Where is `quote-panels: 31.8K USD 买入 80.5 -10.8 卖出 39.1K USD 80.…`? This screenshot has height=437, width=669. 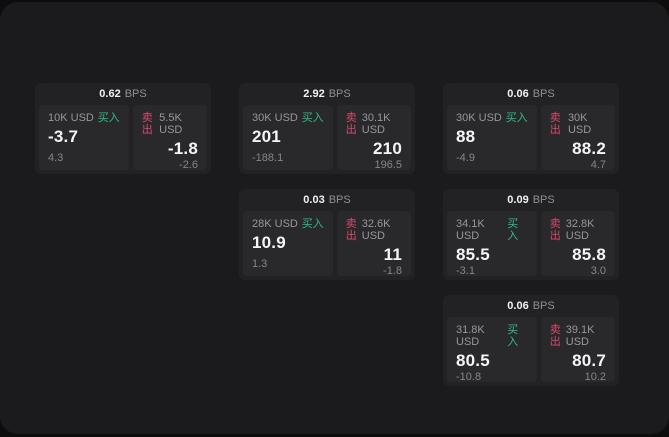
quote-panels: 31.8K USD 买入 80.5 -10.8 卖出 39.1K USD 80.… is located at coordinates (531, 350).